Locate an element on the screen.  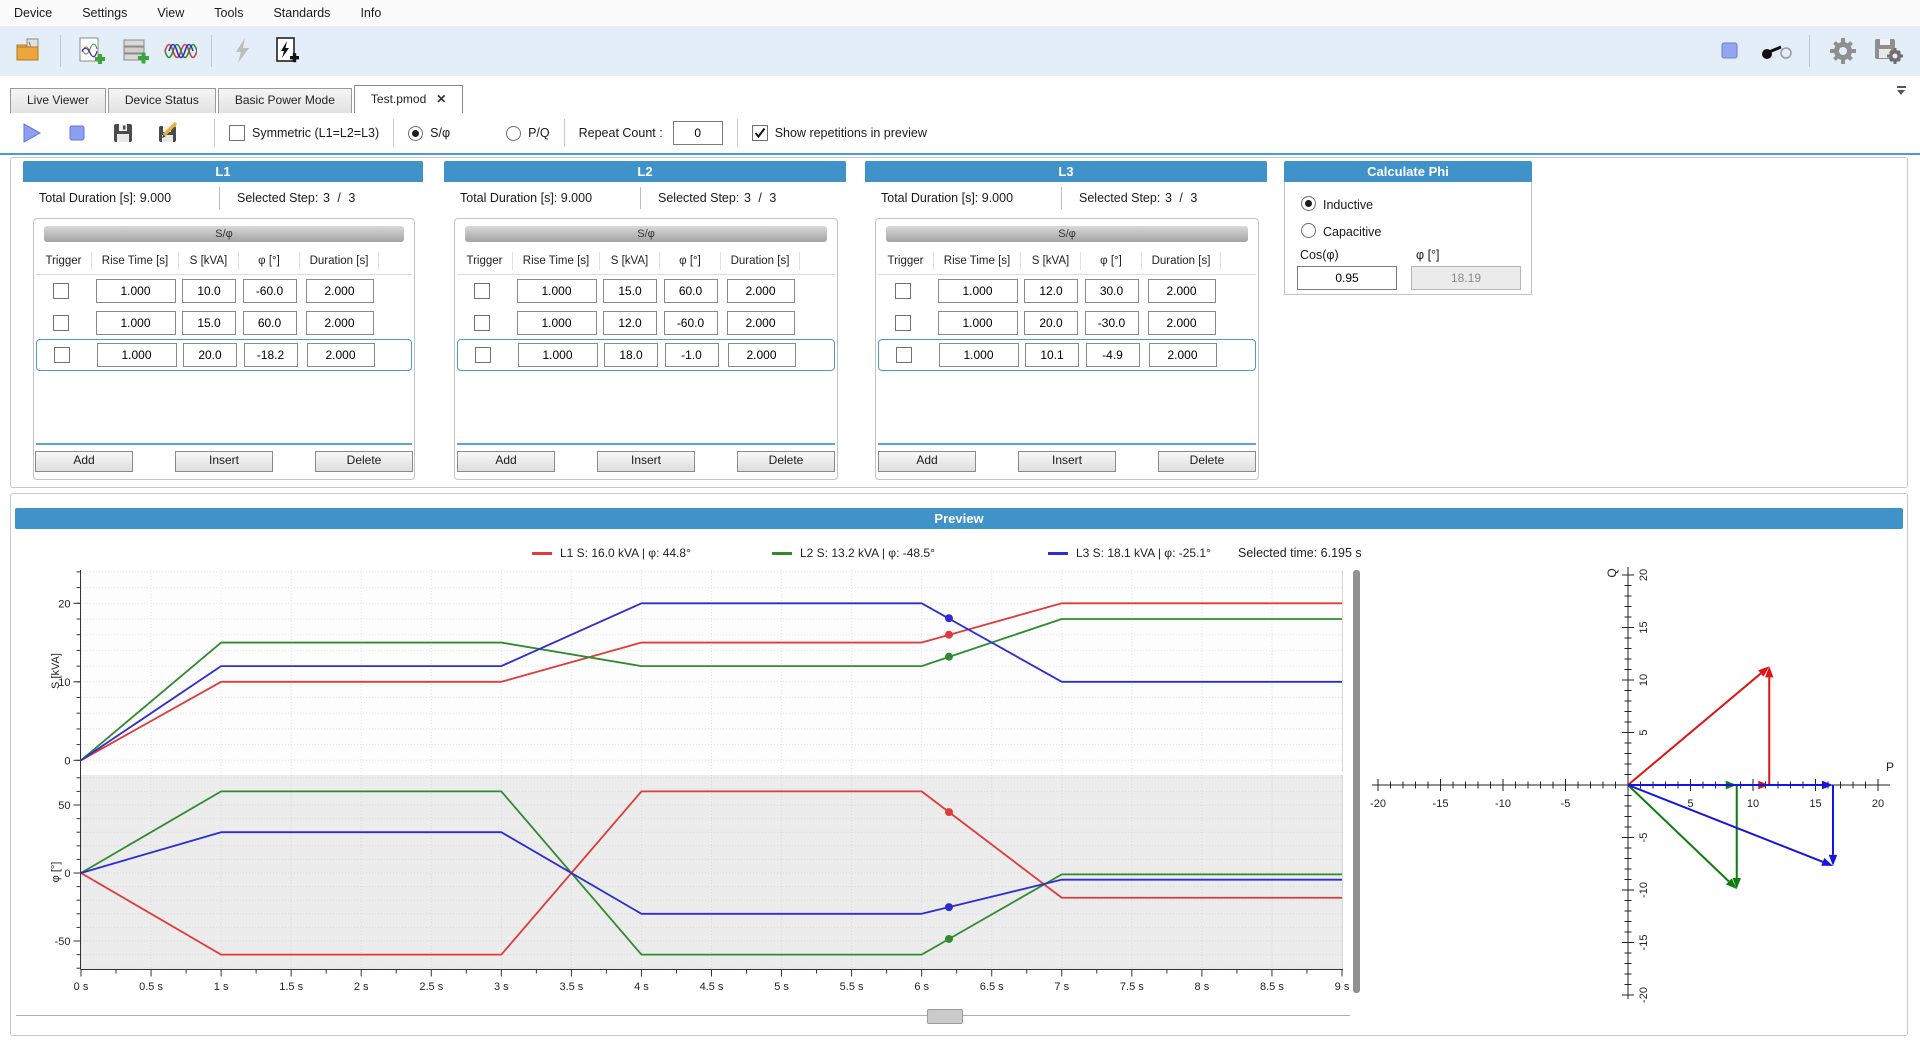
save-as-icon is located at coordinates (169, 133).